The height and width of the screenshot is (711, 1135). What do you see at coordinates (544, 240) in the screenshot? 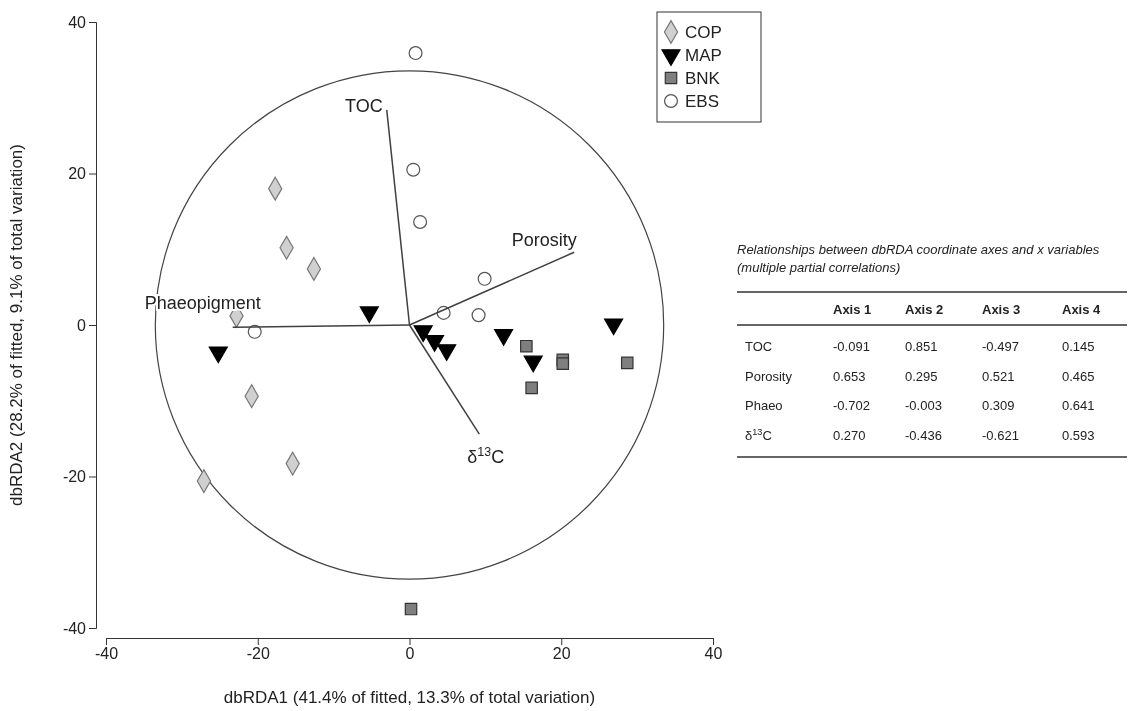
I see `series-label: Porosity` at bounding box center [544, 240].